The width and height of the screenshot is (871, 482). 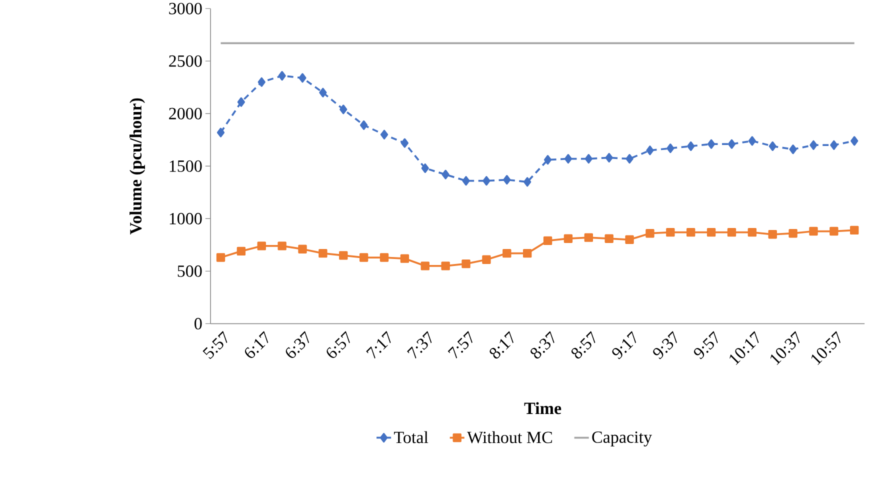 I want to click on y-tick-label: 2500, so click(x=185, y=61).